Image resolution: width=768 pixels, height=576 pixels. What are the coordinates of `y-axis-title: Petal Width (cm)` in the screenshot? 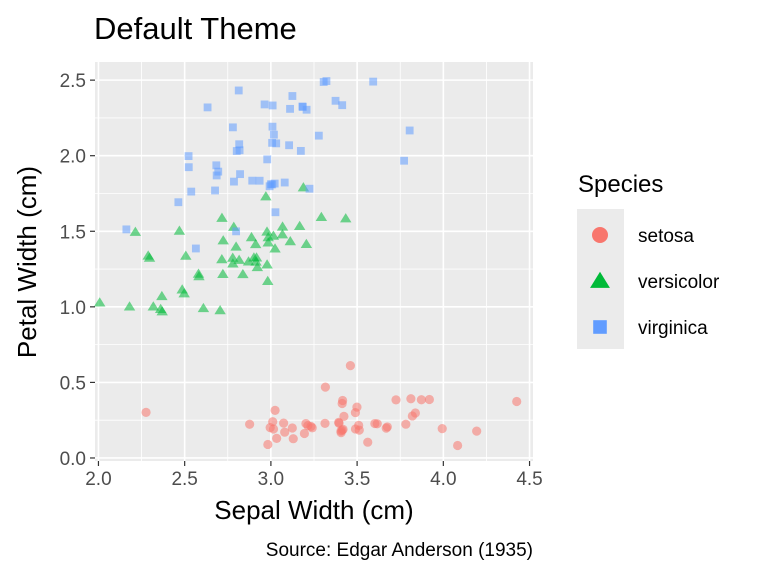 It's located at (27, 262).